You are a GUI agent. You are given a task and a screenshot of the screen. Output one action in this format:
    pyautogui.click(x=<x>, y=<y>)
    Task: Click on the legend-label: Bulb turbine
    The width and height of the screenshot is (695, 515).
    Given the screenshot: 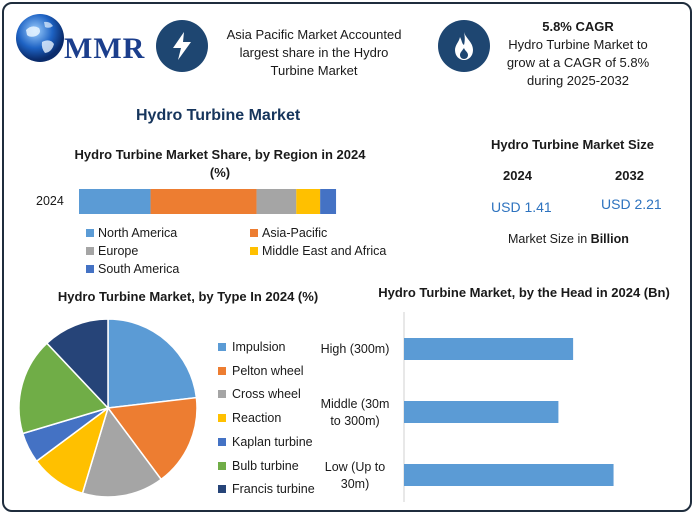 What is the action you would take?
    pyautogui.click(x=265, y=465)
    